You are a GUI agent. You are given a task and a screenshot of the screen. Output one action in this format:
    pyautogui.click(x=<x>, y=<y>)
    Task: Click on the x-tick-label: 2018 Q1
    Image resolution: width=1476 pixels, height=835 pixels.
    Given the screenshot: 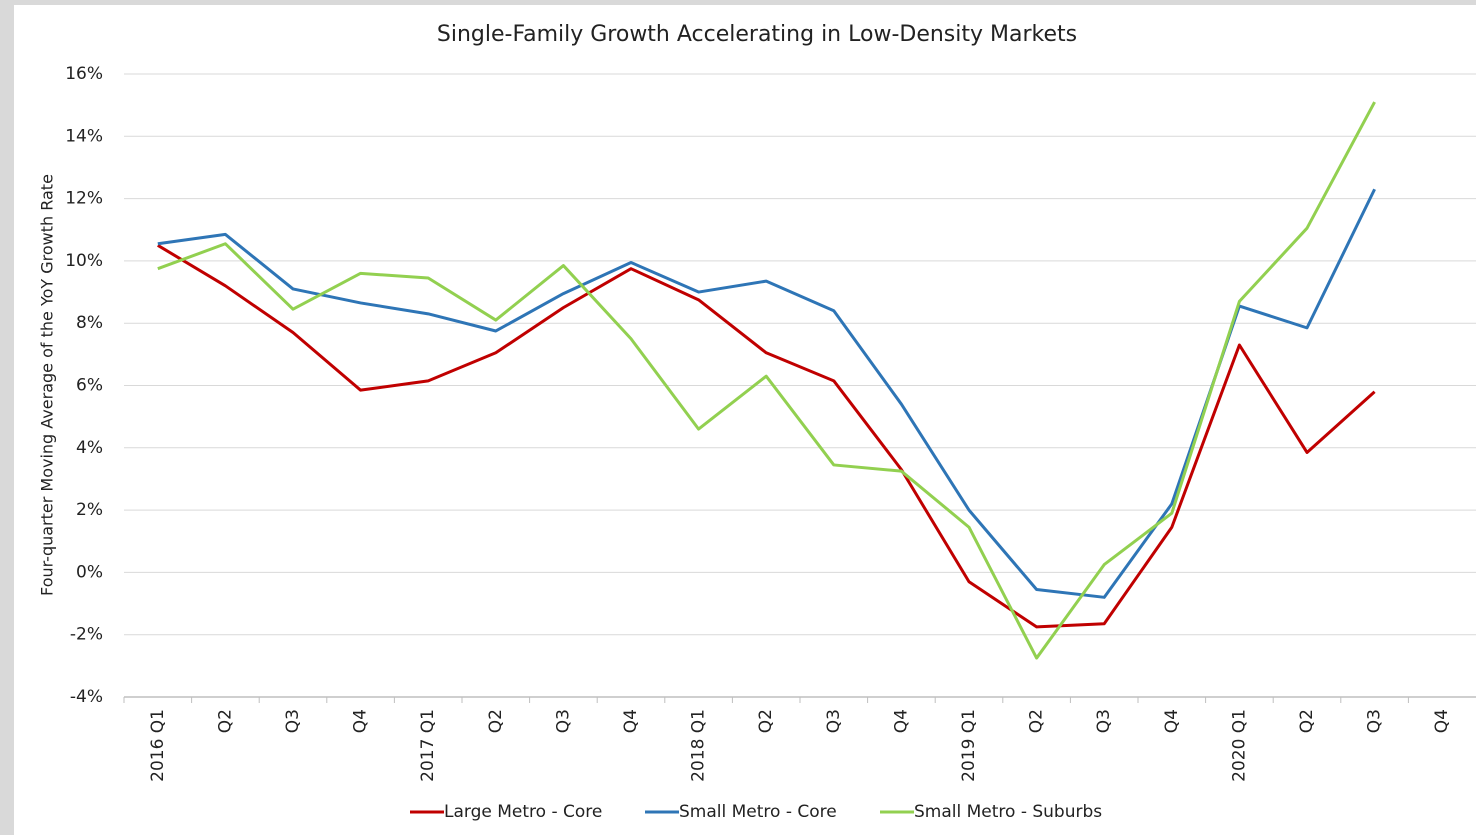 What is the action you would take?
    pyautogui.click(x=699, y=745)
    